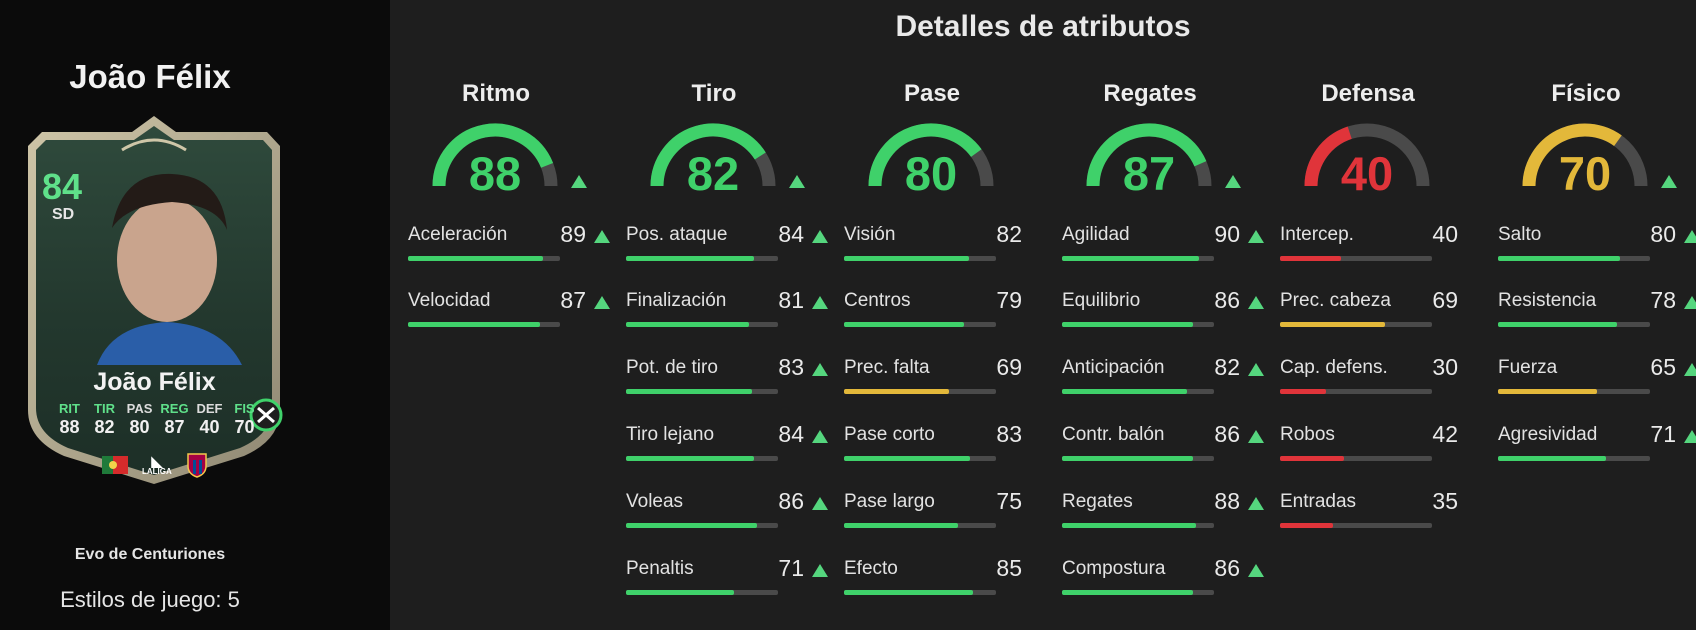 This screenshot has width=1696, height=630. What do you see at coordinates (150, 554) in the screenshot?
I see `evolution-label: Evo de Centuriones` at bounding box center [150, 554].